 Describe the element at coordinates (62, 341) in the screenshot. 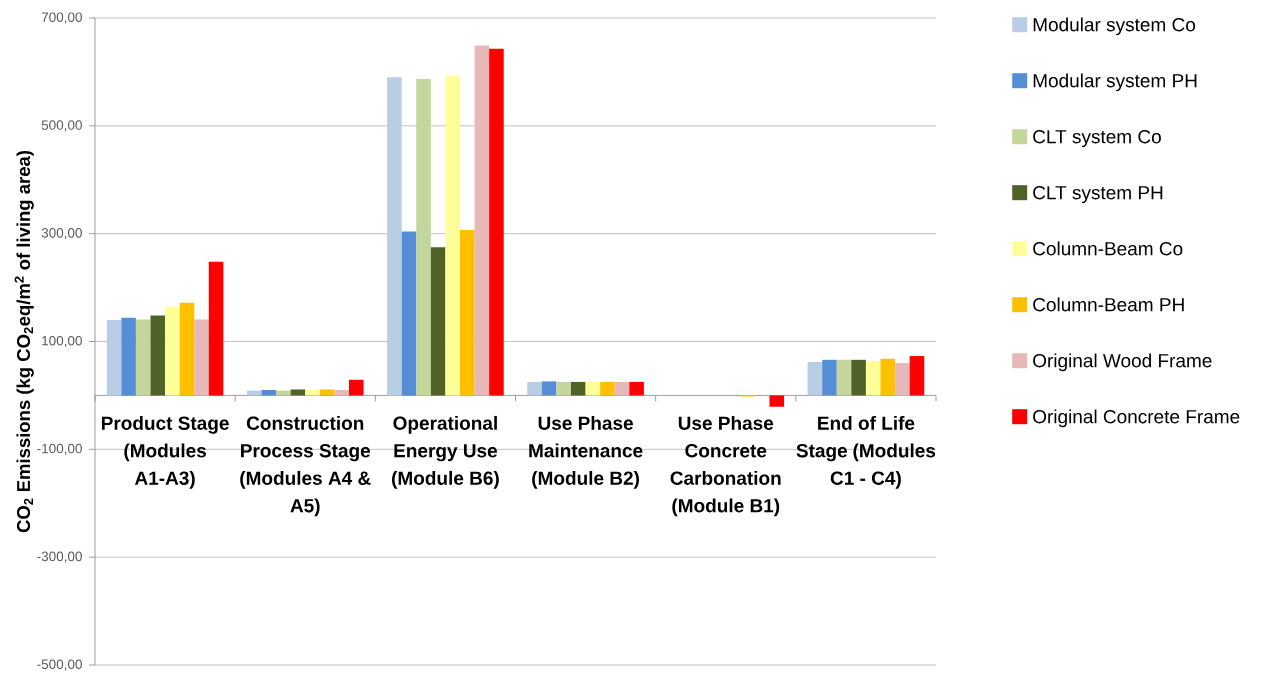

I see `y-tick-label: 100,00` at that location.